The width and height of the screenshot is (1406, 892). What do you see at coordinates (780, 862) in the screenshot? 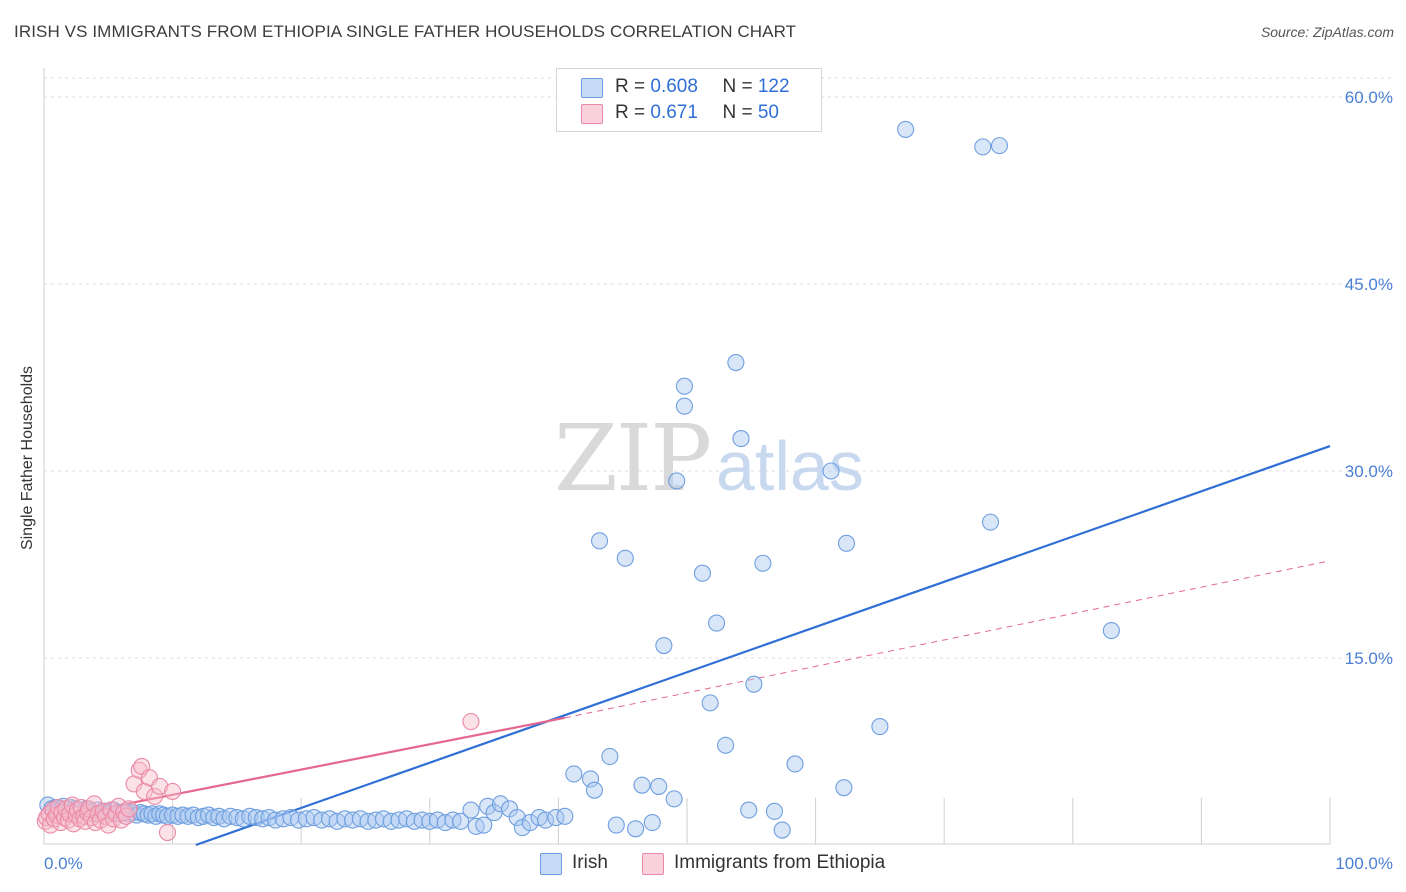
I see `ethiopia-legend-label: Immigrants from Ethiopia` at bounding box center [780, 862].